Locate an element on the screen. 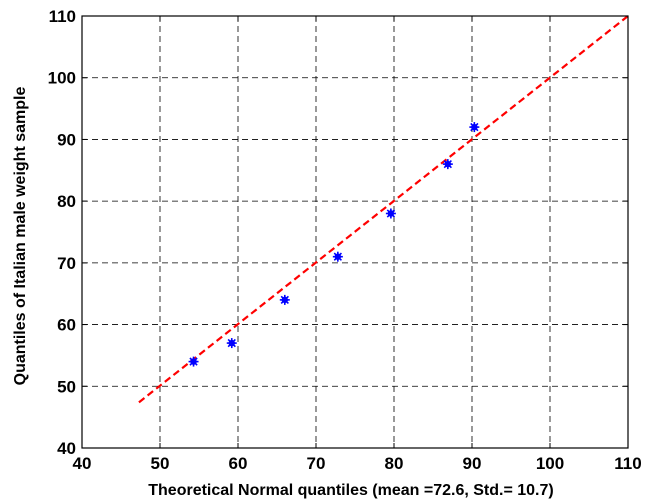  x-tick-label: 60 is located at coordinates (238, 463).